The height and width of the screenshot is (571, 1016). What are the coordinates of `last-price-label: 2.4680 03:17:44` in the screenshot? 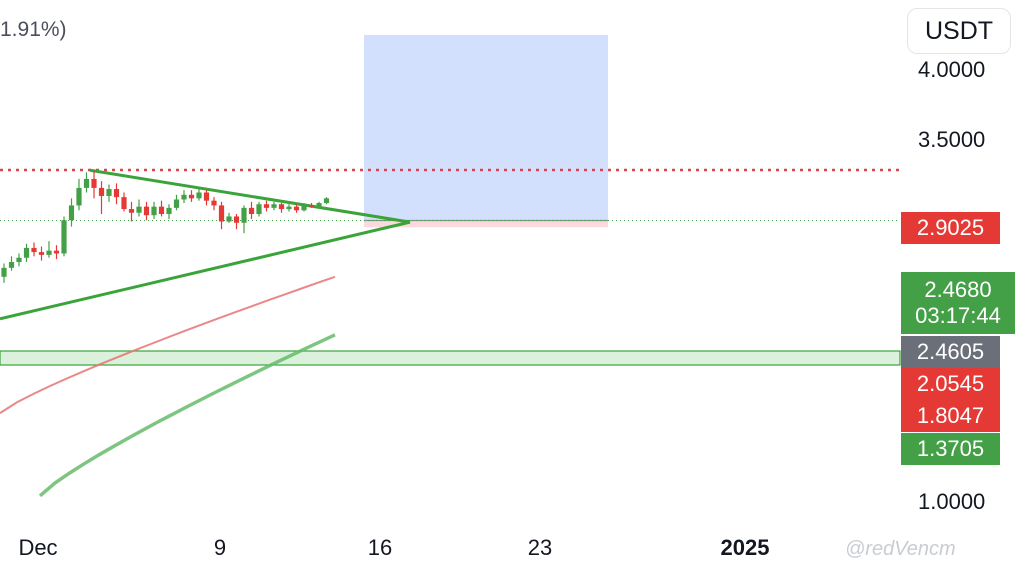 It's located at (958, 303).